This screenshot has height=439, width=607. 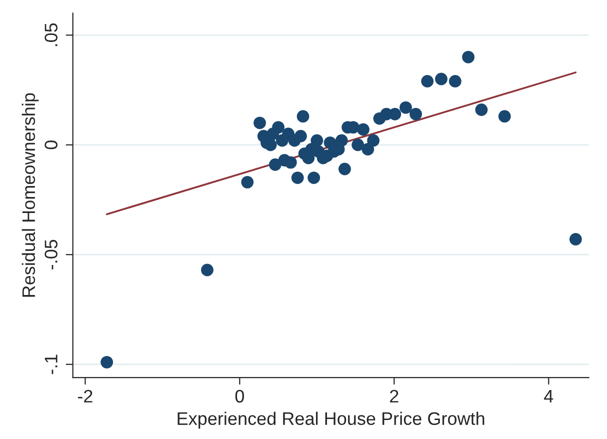 What do you see at coordinates (331, 420) in the screenshot?
I see `x-axis-title: Experienced Real House Price Growth` at bounding box center [331, 420].